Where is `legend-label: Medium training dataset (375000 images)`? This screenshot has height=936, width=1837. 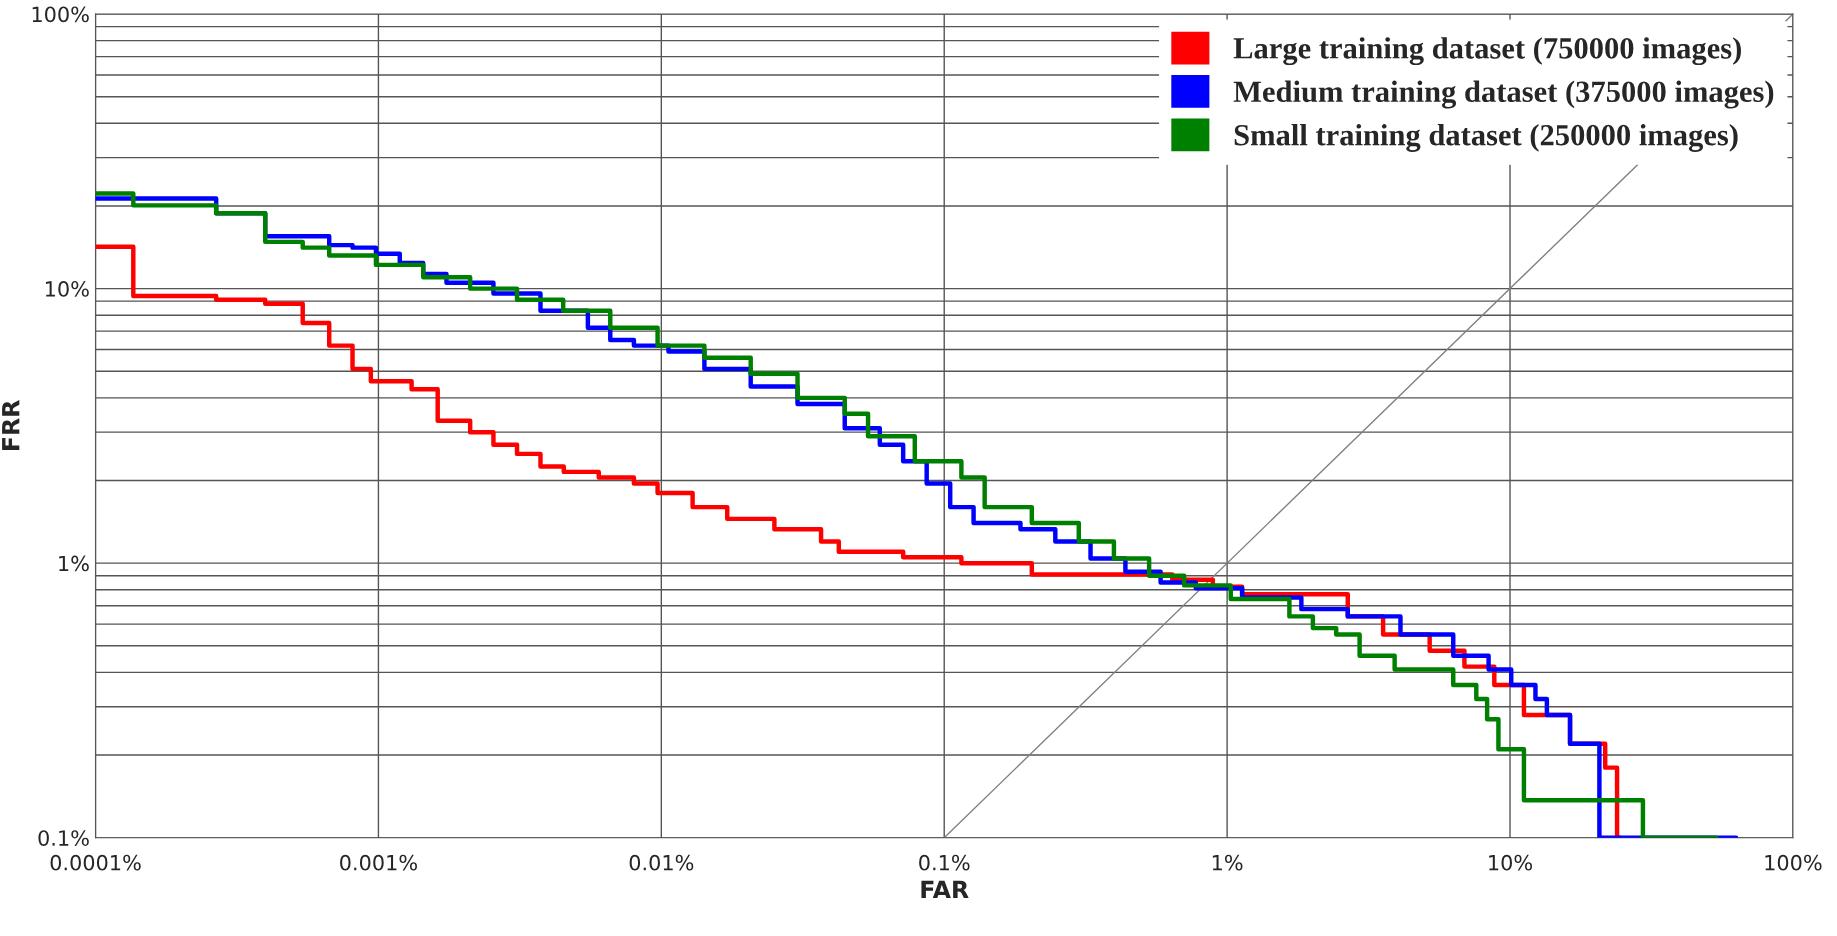 legend-label: Medium training dataset (375000 images) is located at coordinates (1503, 94).